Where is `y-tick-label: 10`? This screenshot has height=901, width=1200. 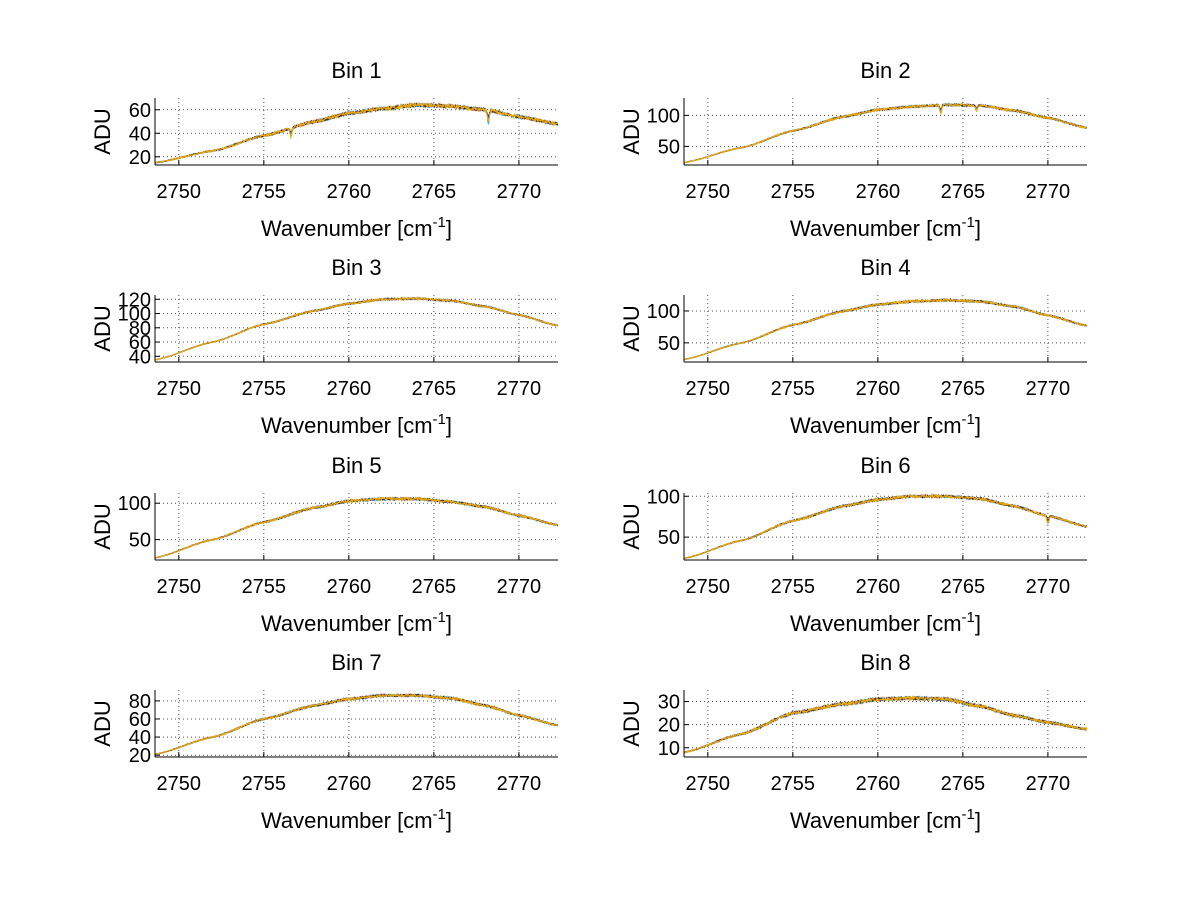
y-tick-label: 10 is located at coordinates (669, 749).